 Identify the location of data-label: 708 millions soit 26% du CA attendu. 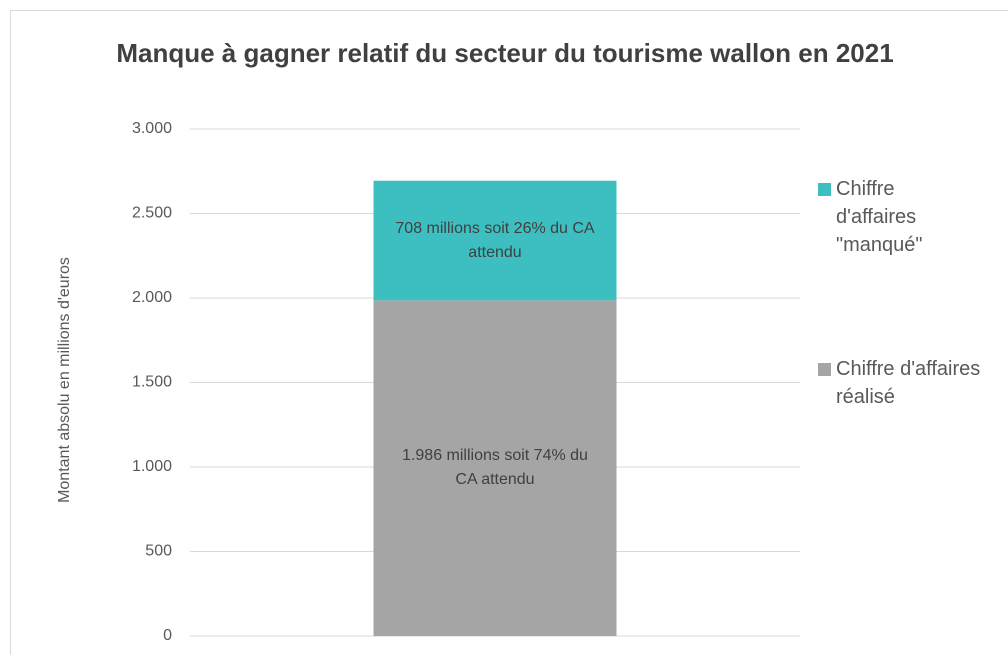
(495, 240).